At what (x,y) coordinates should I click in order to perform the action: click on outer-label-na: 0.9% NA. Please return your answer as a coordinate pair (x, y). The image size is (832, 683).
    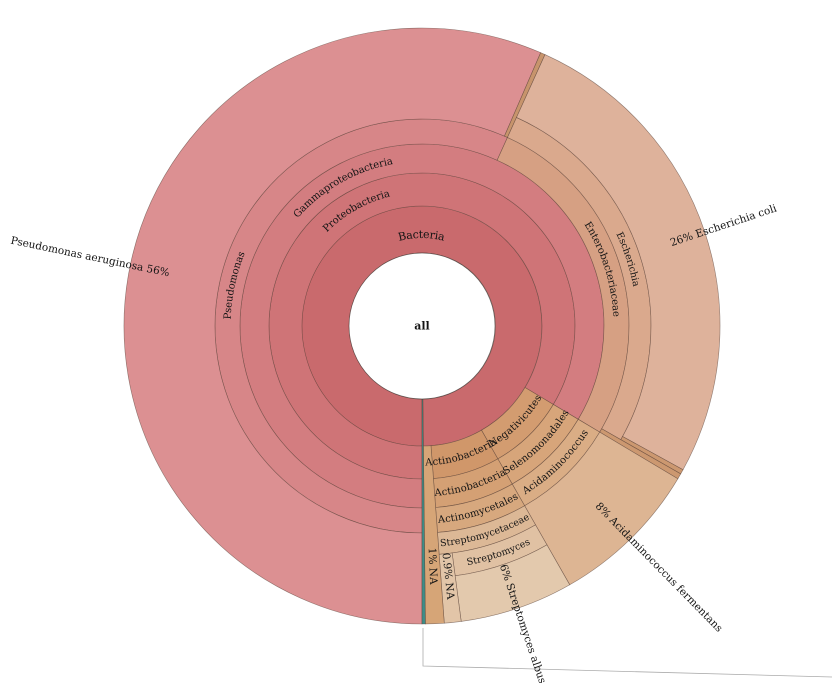
    Looking at the image, I should click on (448, 576).